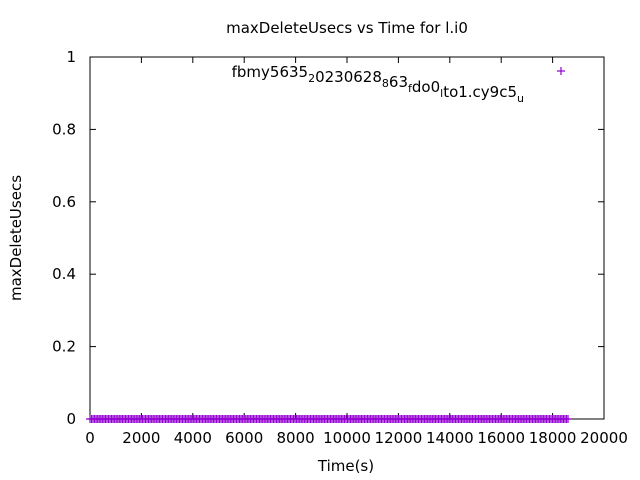 The width and height of the screenshot is (640, 480). Describe the element at coordinates (345, 466) in the screenshot. I see `x-axis-label: Time(s)` at that location.